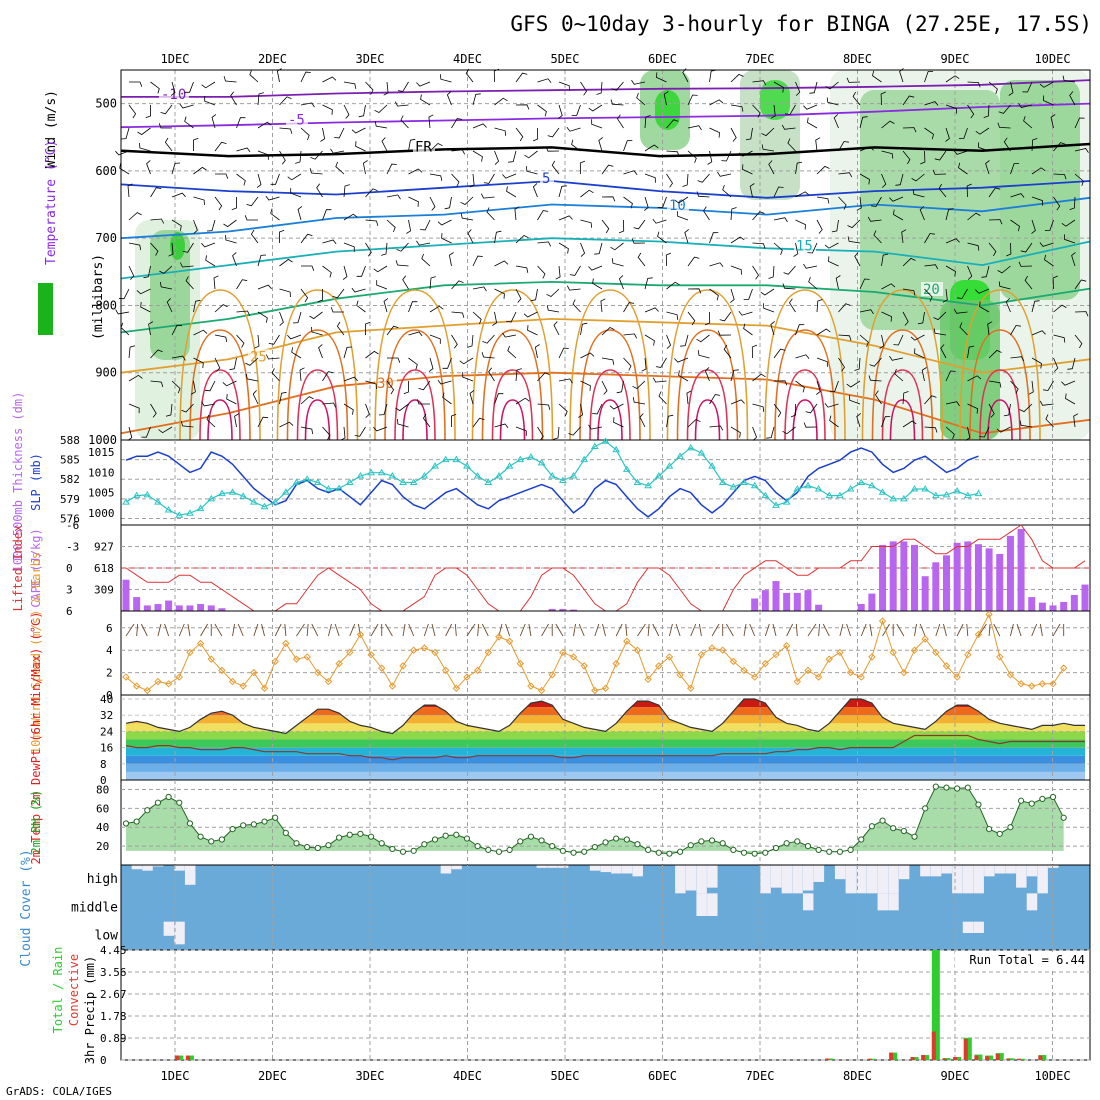 The height and width of the screenshot is (1100, 1100). What do you see at coordinates (933, 1045) in the screenshot?
I see `precip-convective-bar` at bounding box center [933, 1045].